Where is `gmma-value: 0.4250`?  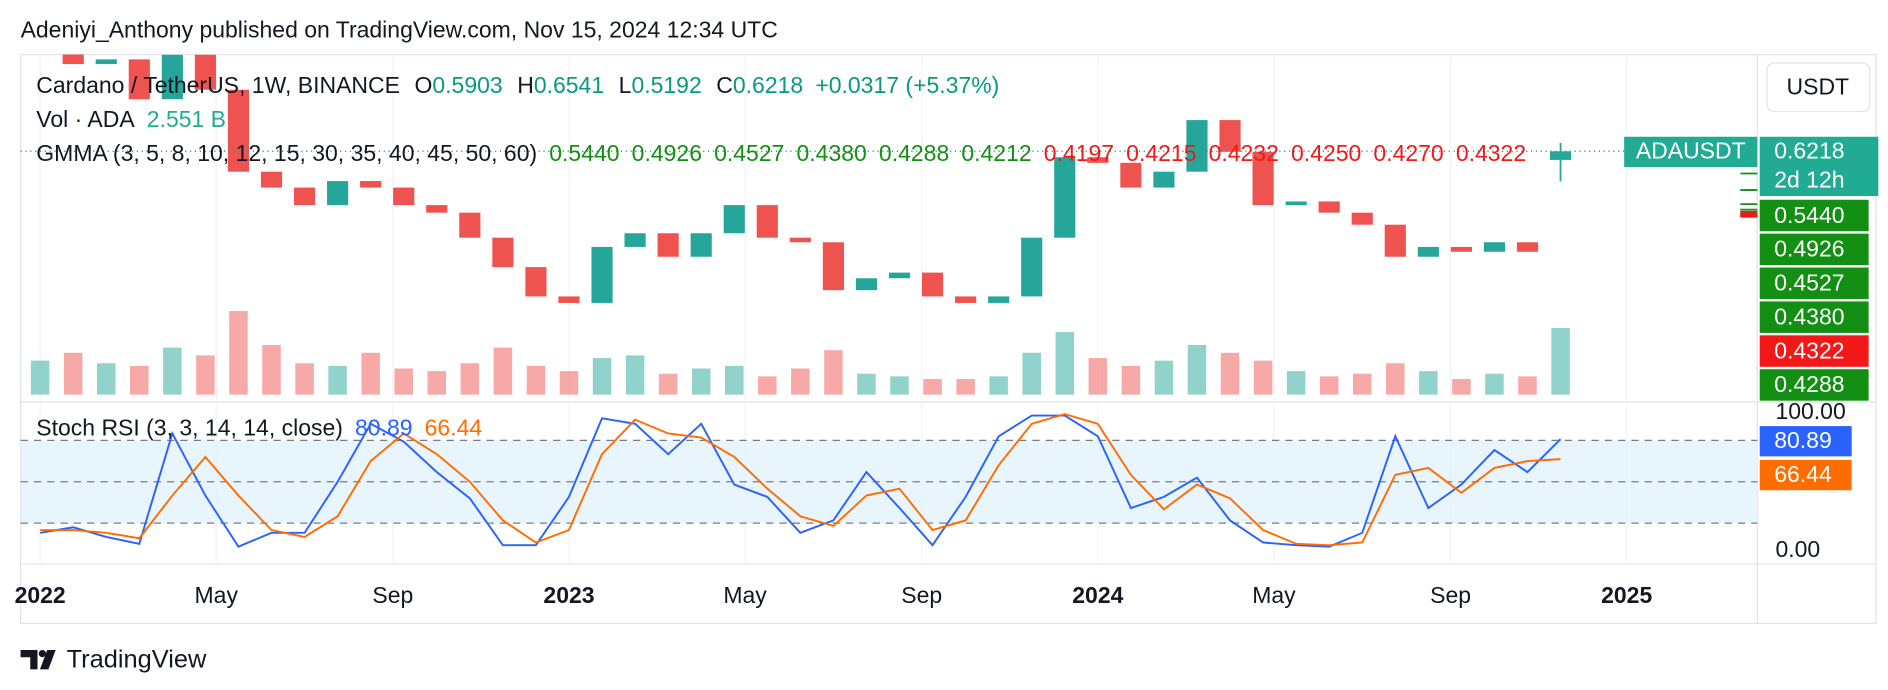
gmma-value: 0.4250 is located at coordinates (1326, 153).